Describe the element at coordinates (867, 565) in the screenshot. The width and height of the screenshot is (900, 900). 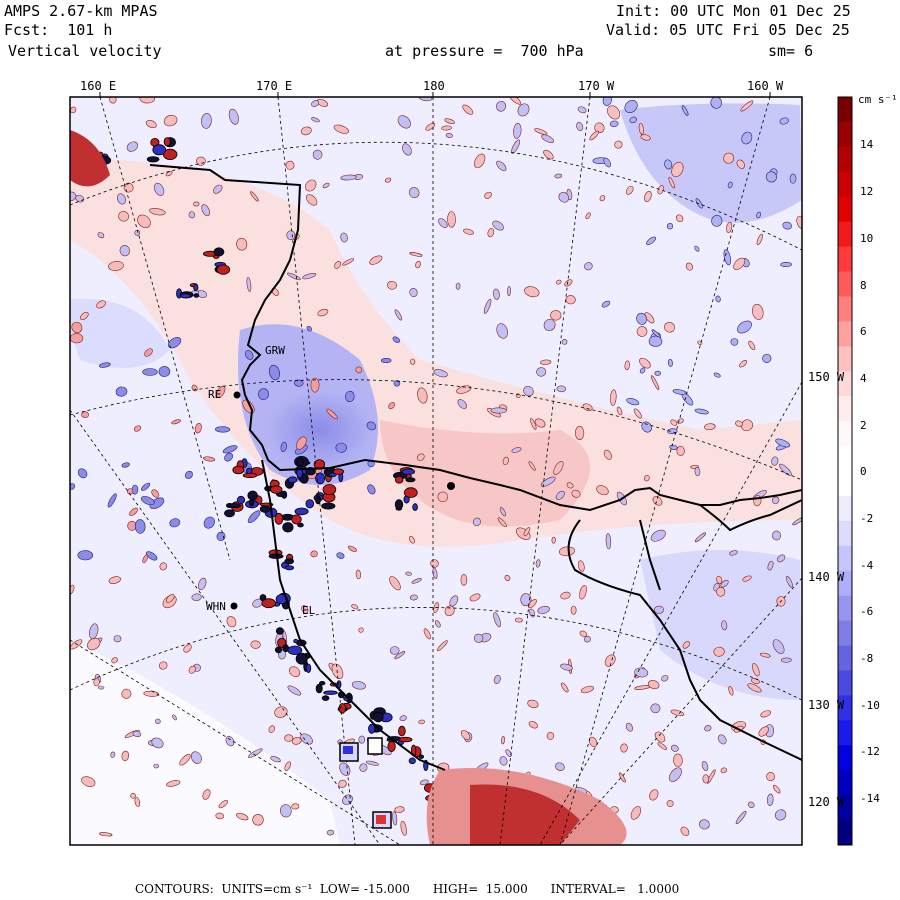
I see `colorbar-tick-minus4: -4` at that location.